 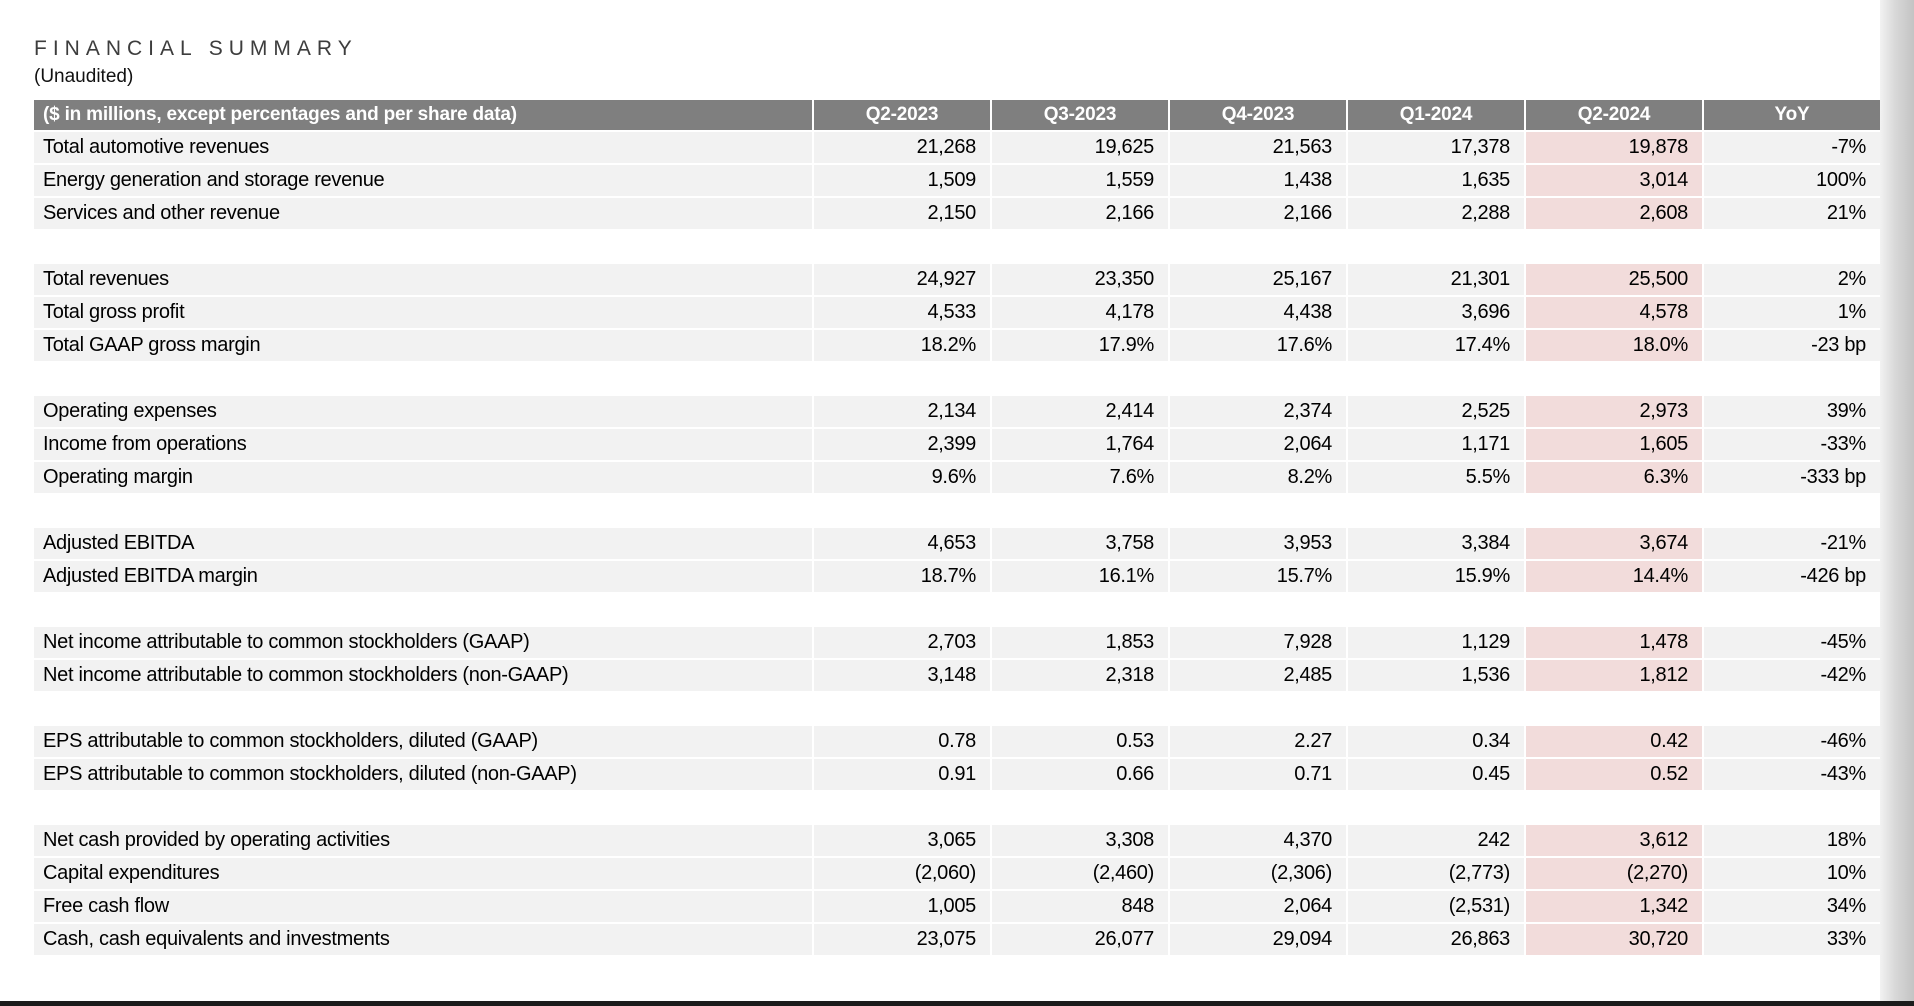 What do you see at coordinates (1614, 180) in the screenshot?
I see `cell-q2-2024: 3,014` at bounding box center [1614, 180].